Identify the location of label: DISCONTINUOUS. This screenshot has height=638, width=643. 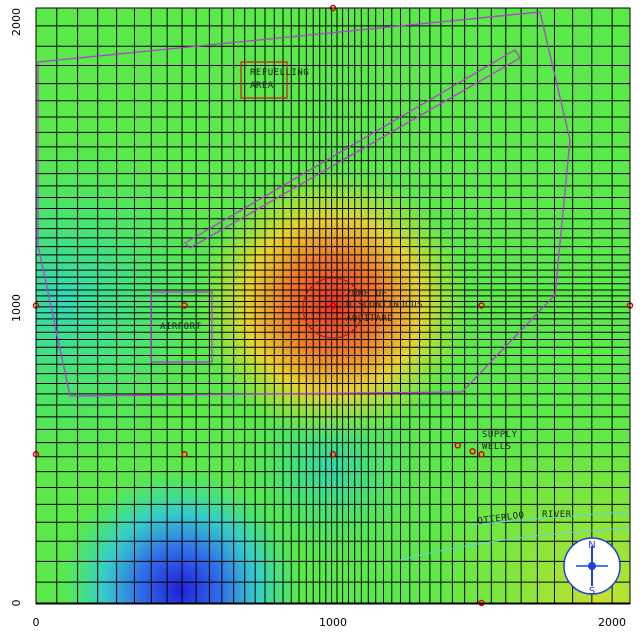
(384, 305).